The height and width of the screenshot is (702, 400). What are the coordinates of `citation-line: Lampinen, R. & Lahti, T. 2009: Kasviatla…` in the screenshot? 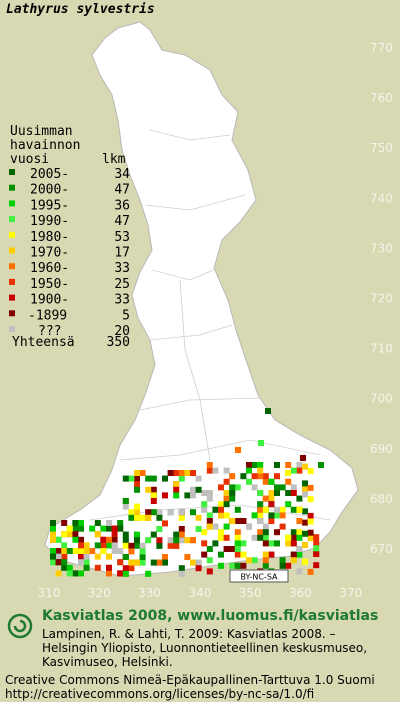 It's located at (189, 634).